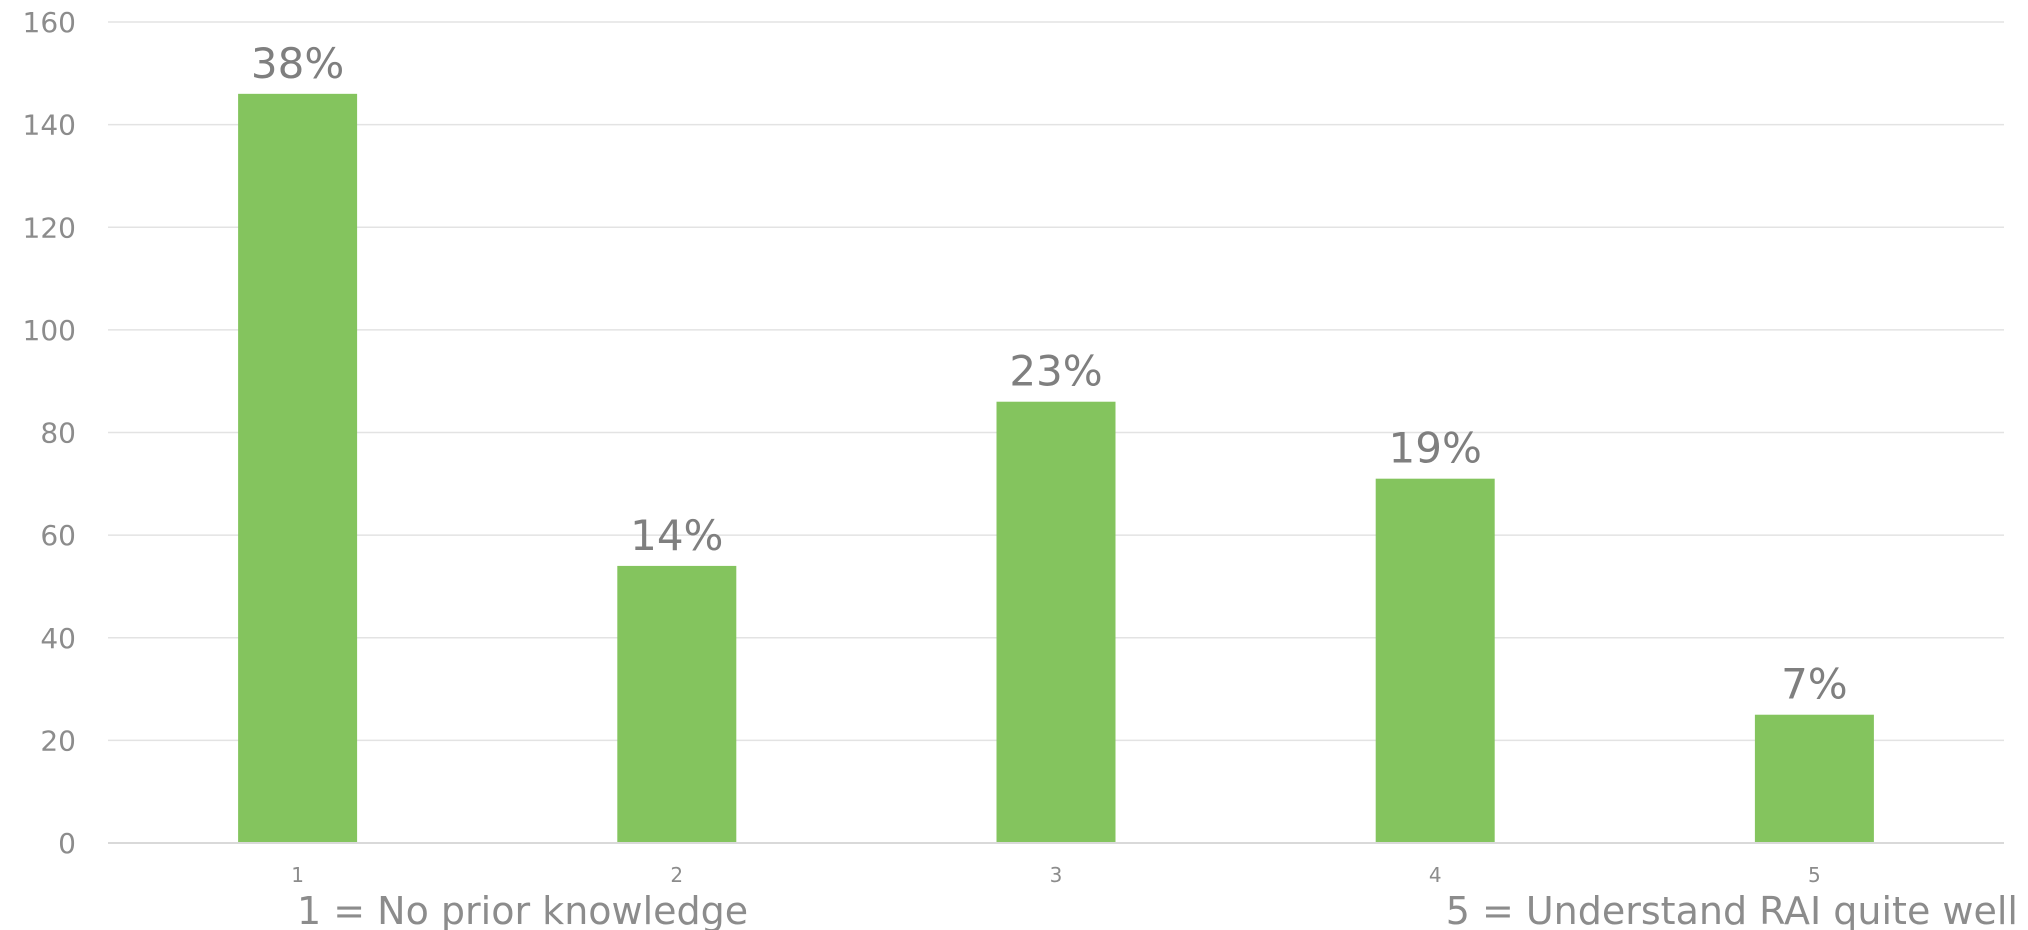  What do you see at coordinates (67, 843) in the screenshot?
I see `y-tick-label: 0` at bounding box center [67, 843].